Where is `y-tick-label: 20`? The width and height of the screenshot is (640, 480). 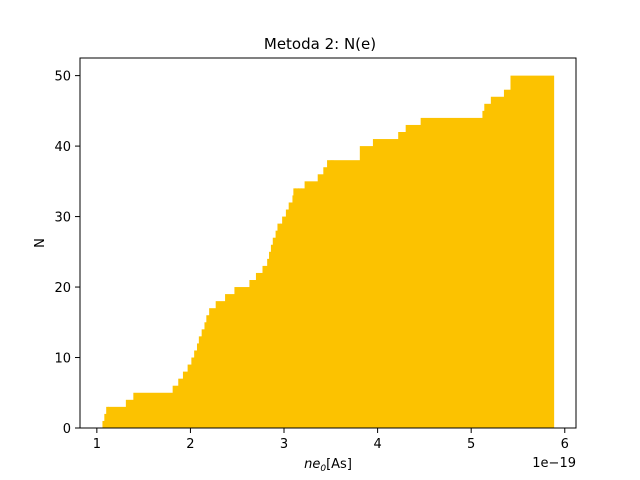
y-tick-label: 20 is located at coordinates (62, 288).